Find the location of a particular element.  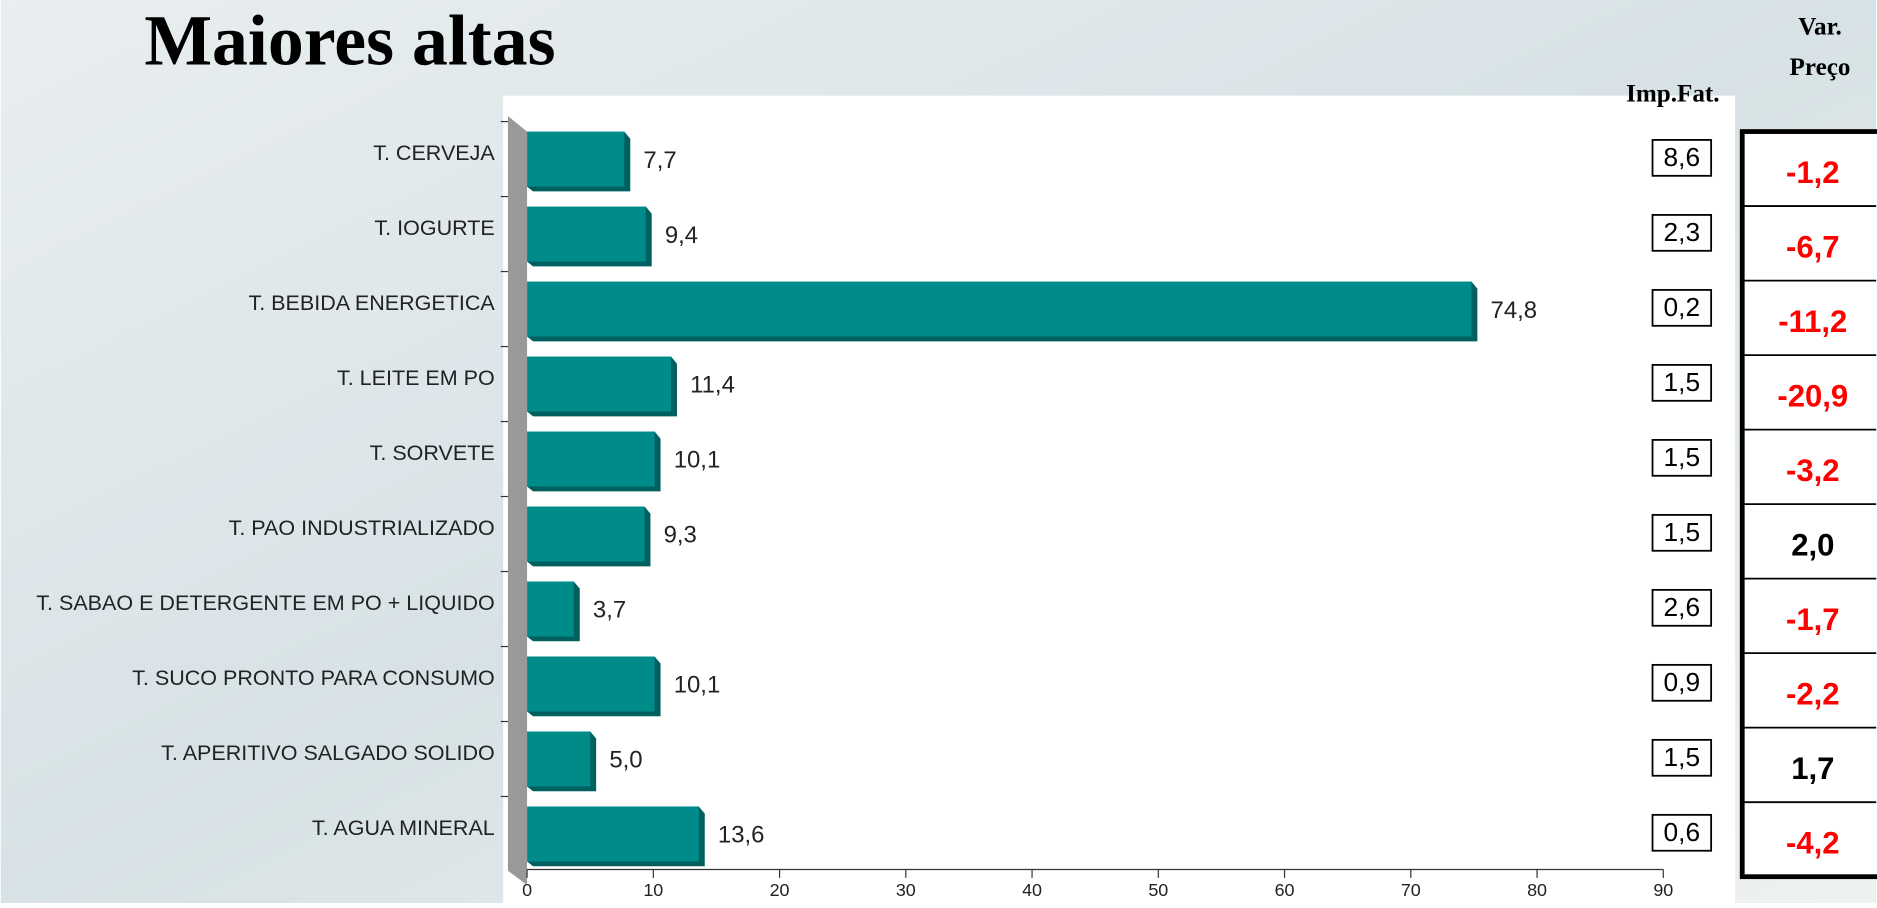

var-value: 2,0 is located at coordinates (1812, 545).